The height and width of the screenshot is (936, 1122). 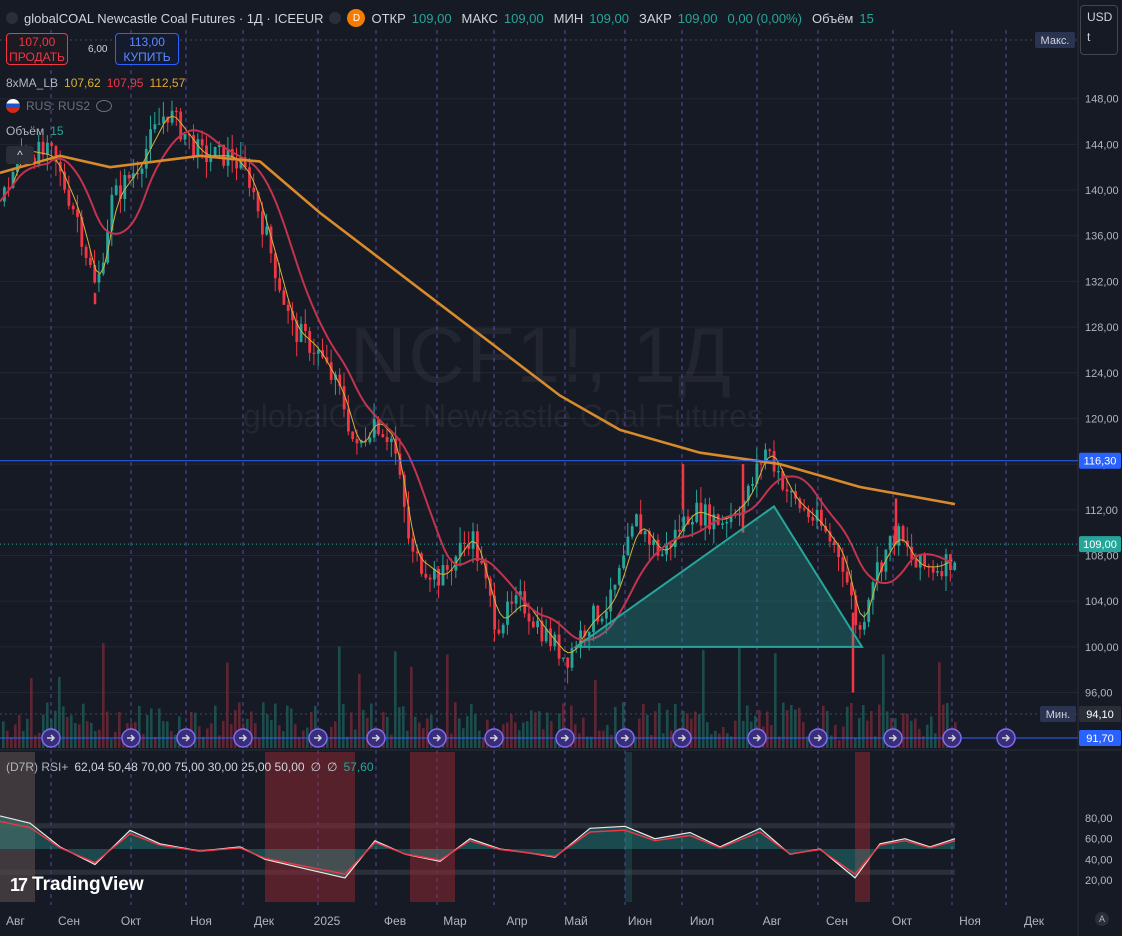 What do you see at coordinates (95, 83) in the screenshot?
I see `ma-legend: 8xMA_LB 107,62 107,95 112,57` at bounding box center [95, 83].